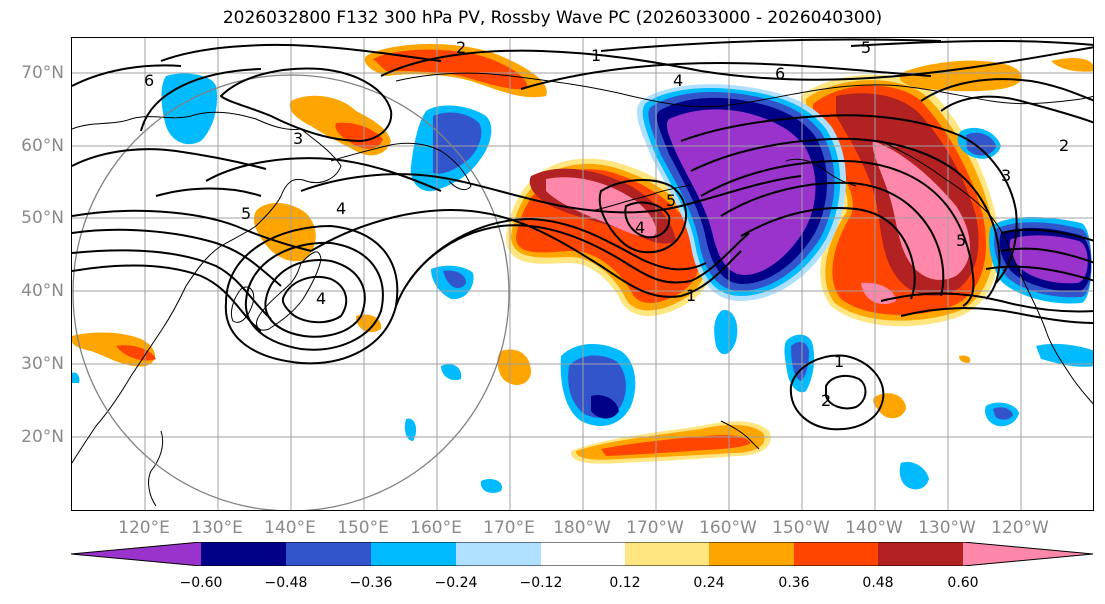 The image size is (1105, 604). I want to click on colorbar-tick-label: 0.48, so click(878, 583).